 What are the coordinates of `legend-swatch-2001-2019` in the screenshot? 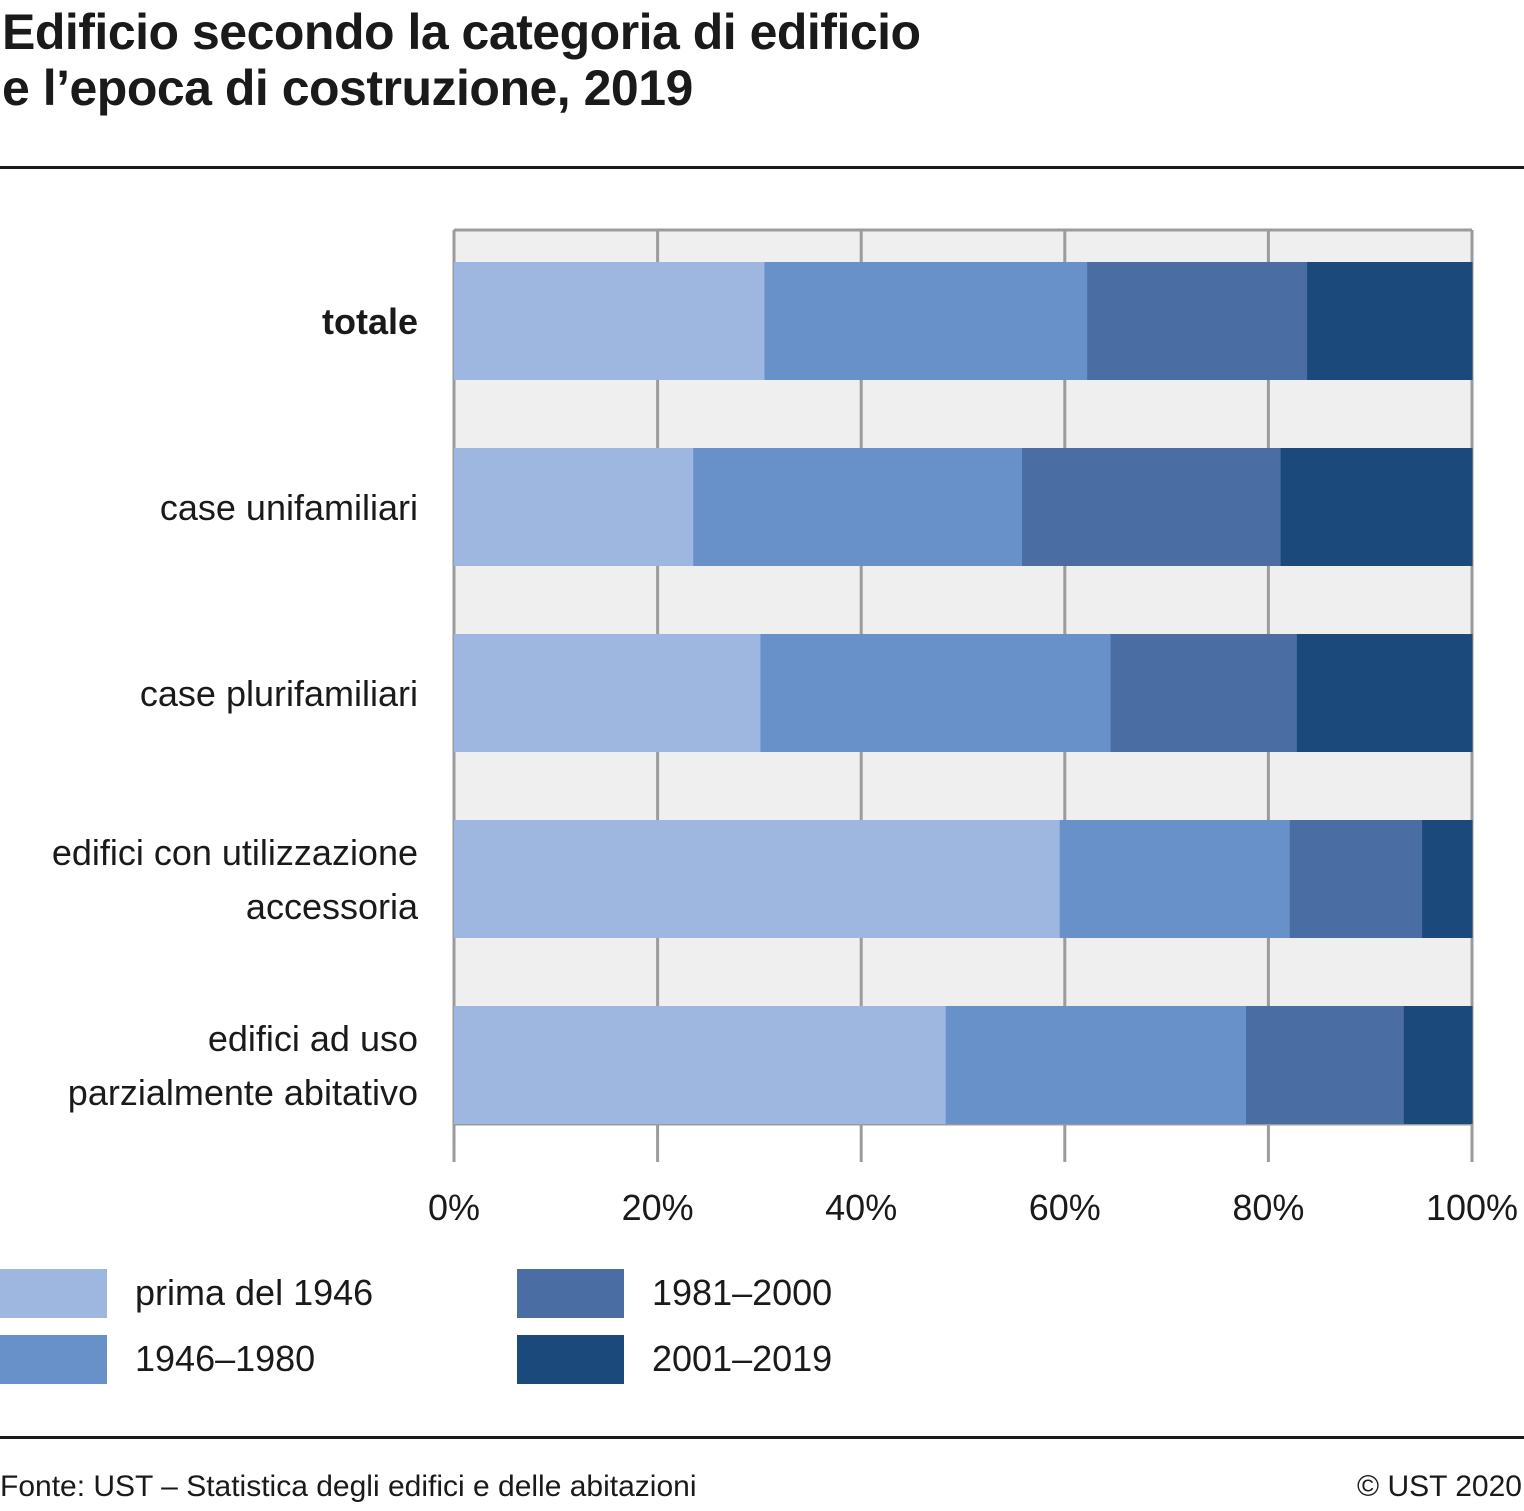 It's located at (570, 1359).